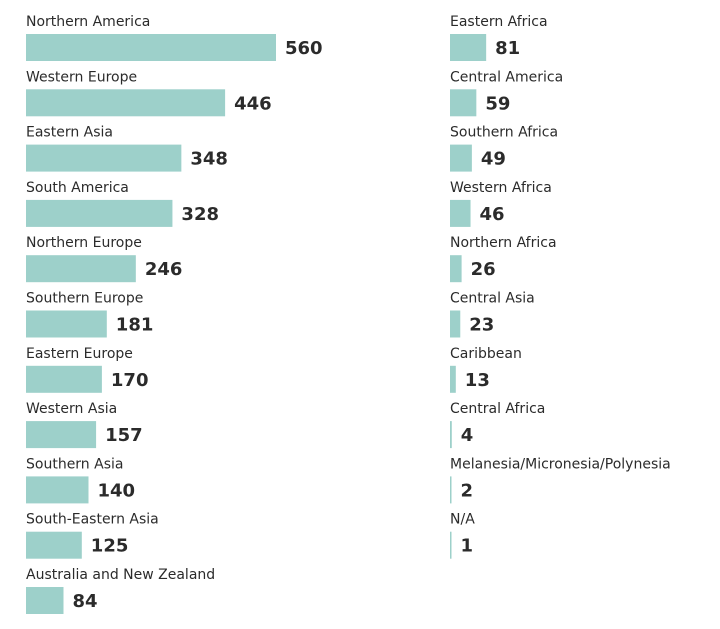  I want to click on category-label: South America, so click(77, 188).